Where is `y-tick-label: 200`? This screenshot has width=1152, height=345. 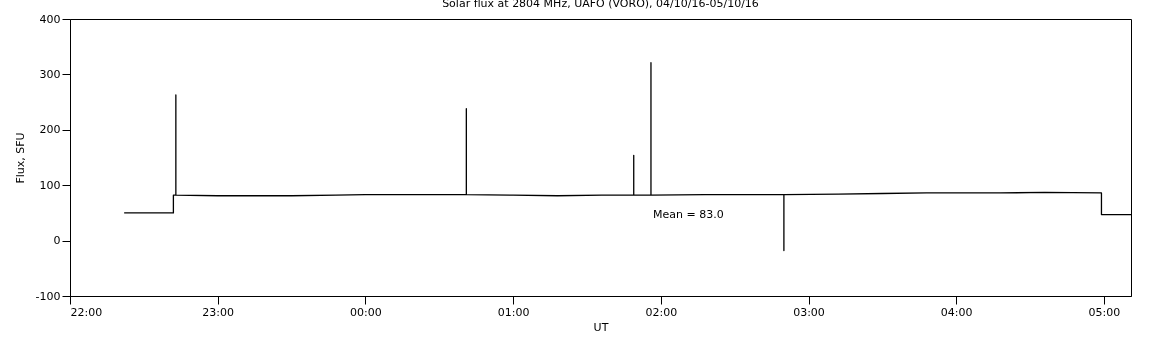
y-tick-label: 200 is located at coordinates (50, 130).